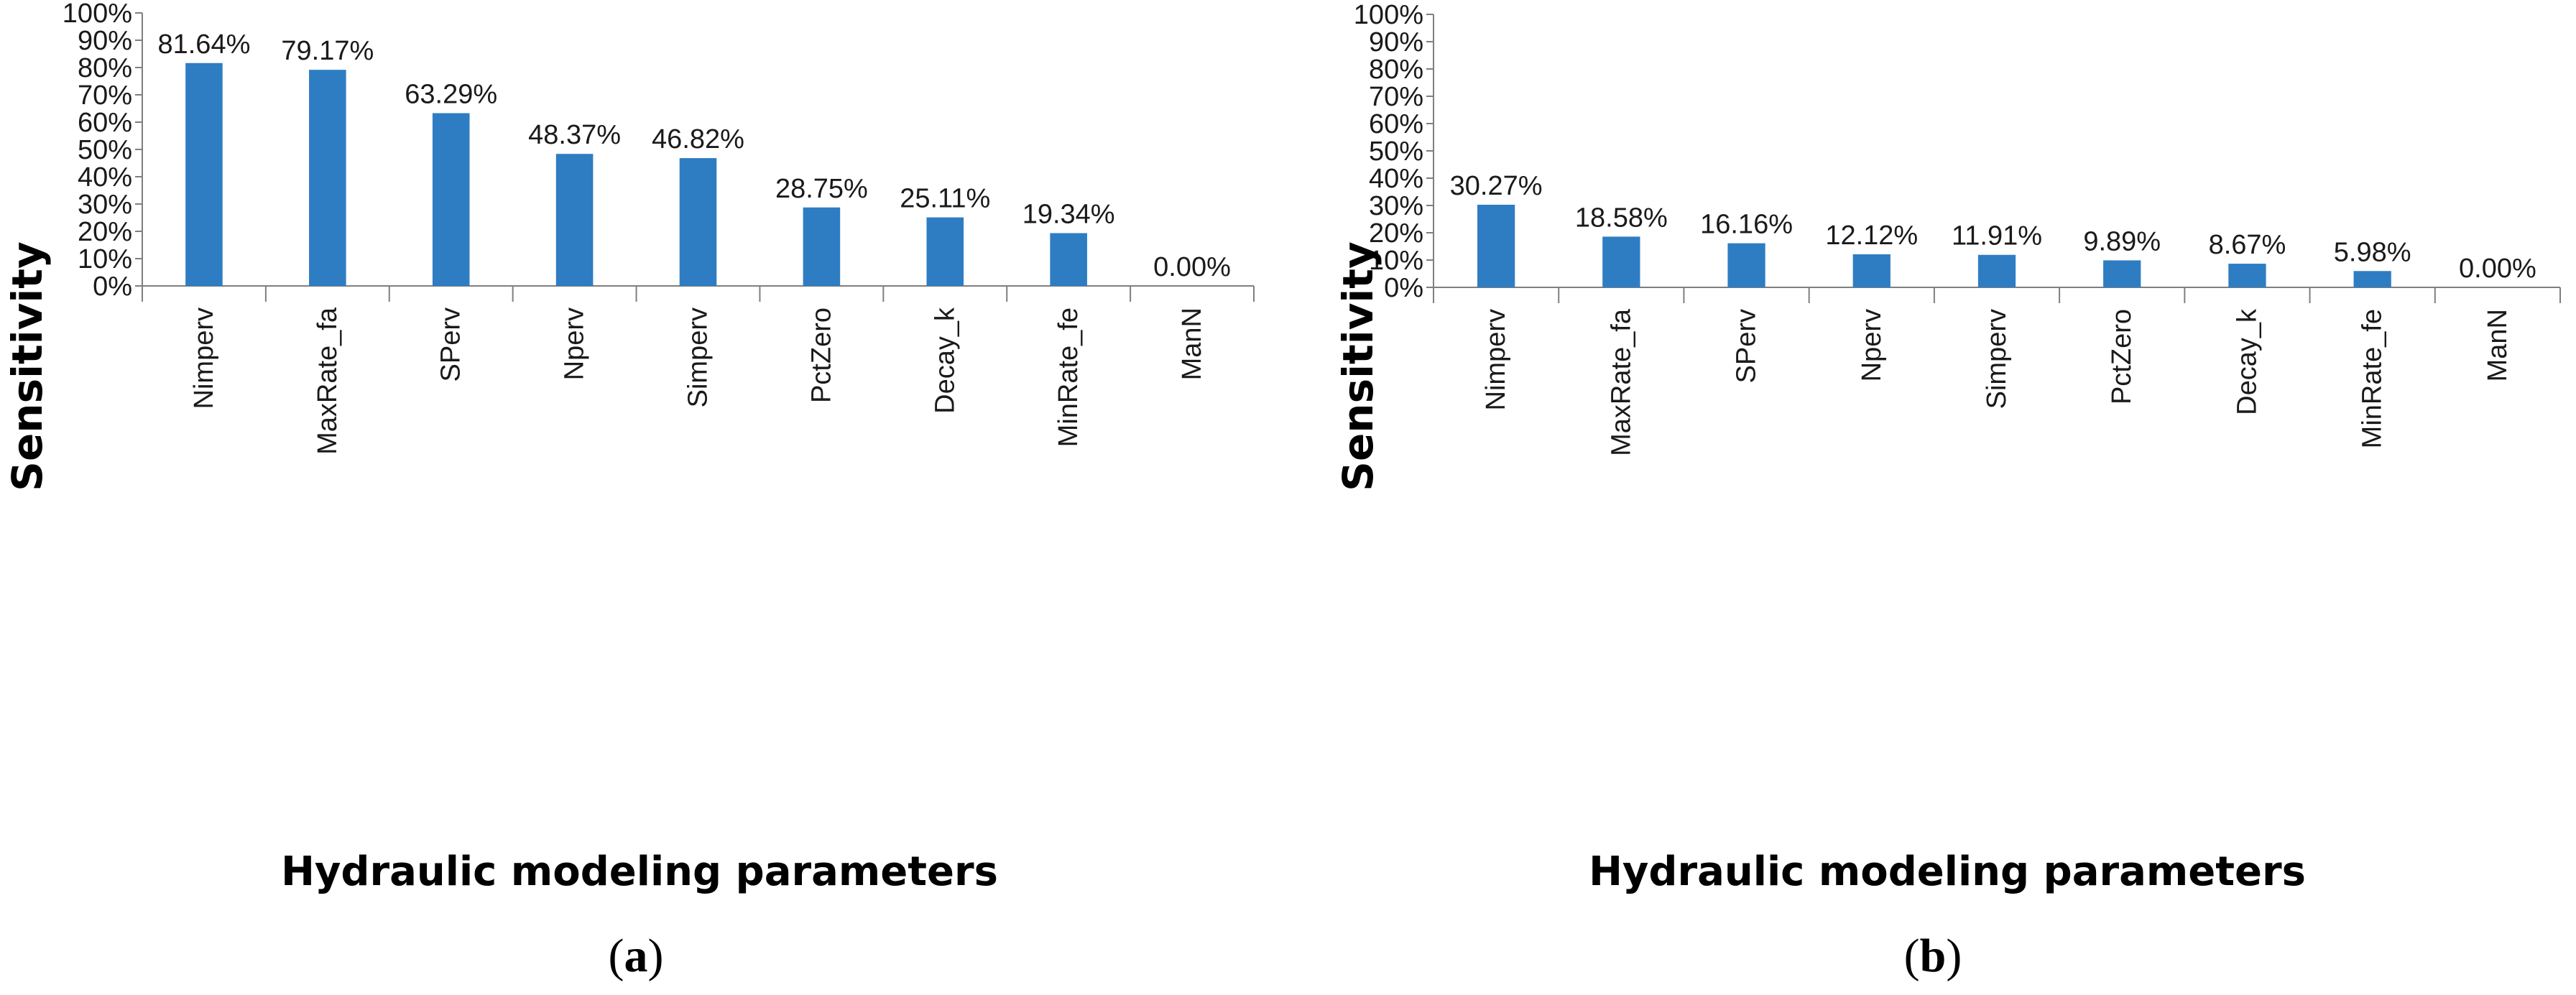 The image size is (2576, 995). What do you see at coordinates (1872, 236) in the screenshot?
I see `data-label: 12.12%` at bounding box center [1872, 236].